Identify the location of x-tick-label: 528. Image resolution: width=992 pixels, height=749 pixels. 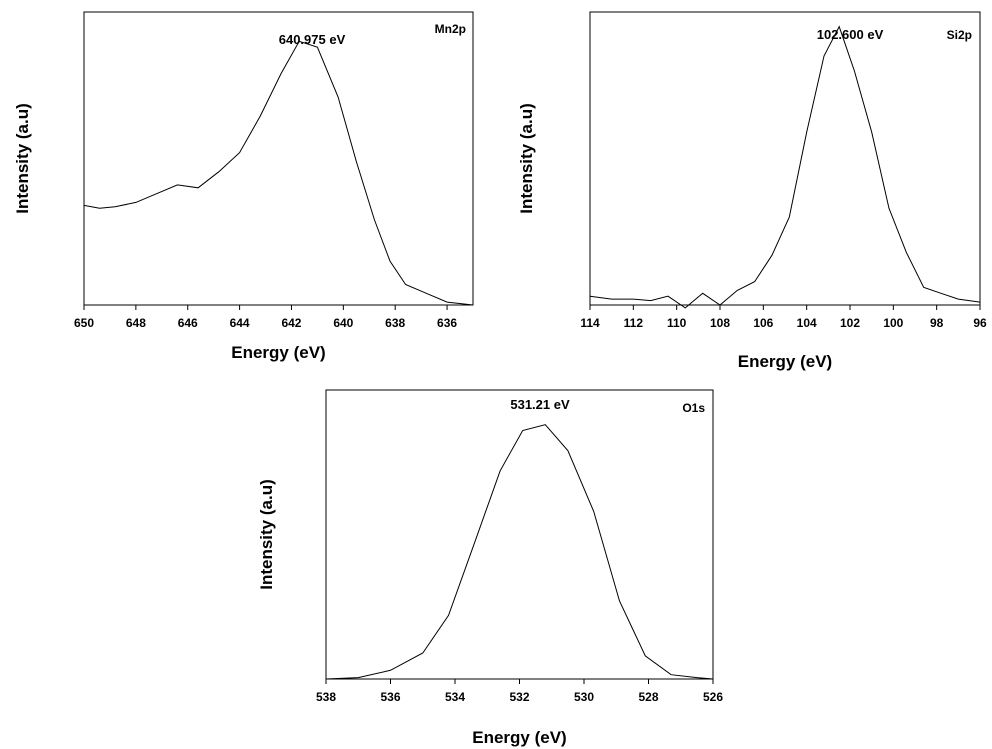
(648, 697).